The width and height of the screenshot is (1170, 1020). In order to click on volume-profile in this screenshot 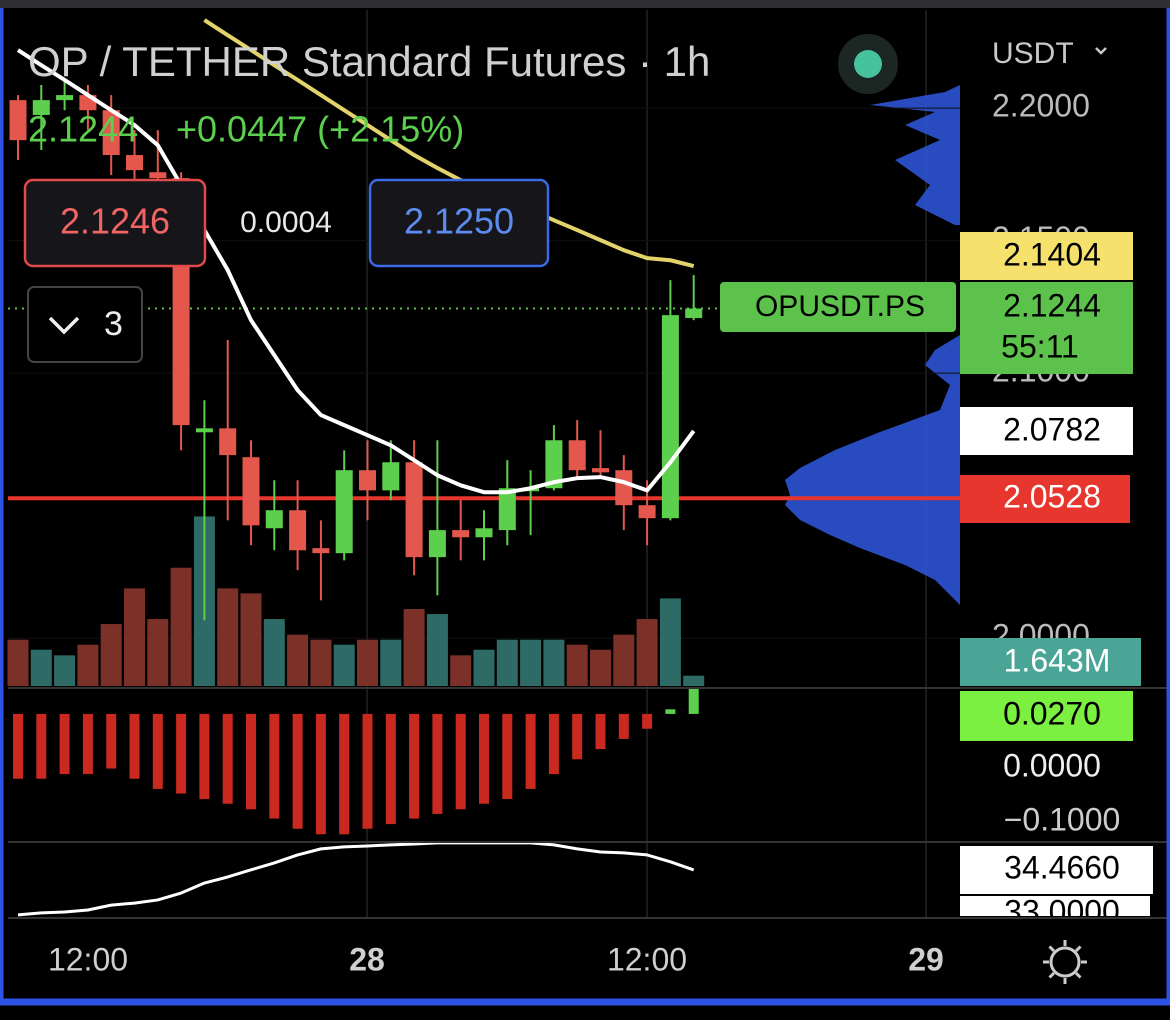, I will do `click(872, 345)`.